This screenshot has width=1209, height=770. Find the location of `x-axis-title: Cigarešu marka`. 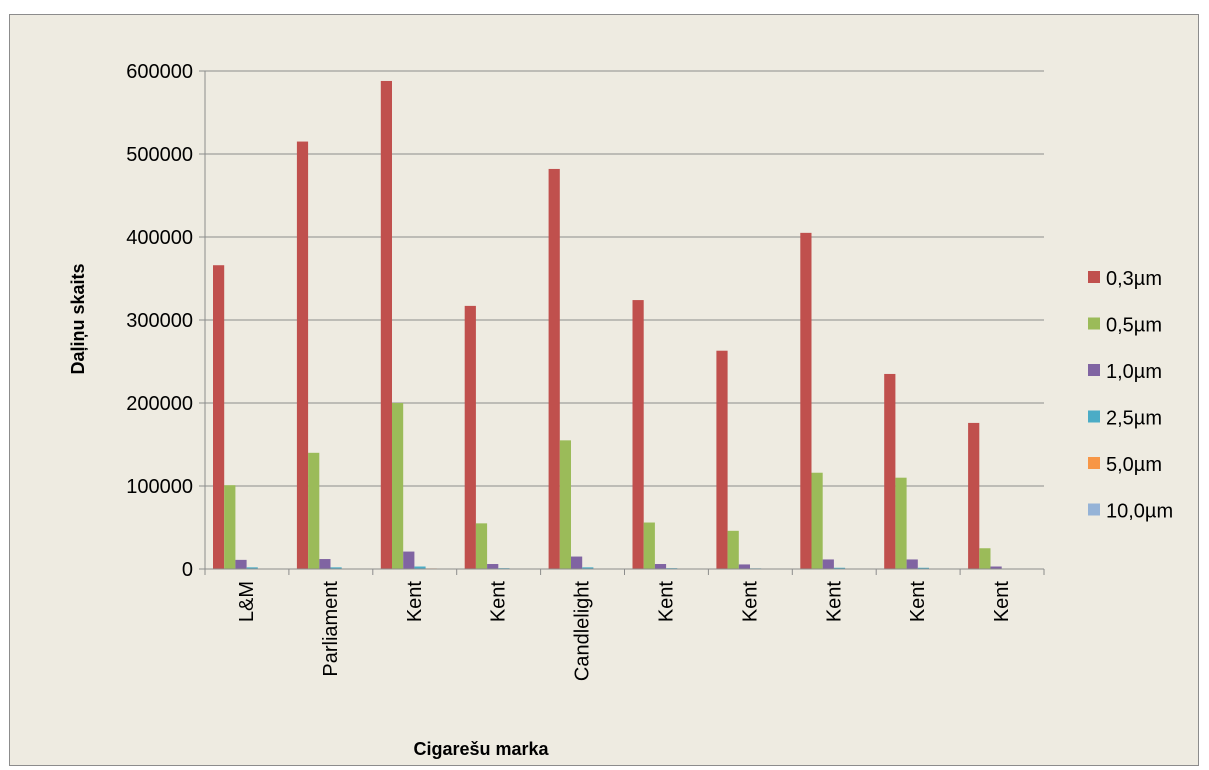

x-axis-title: Cigarešu marka is located at coordinates (481, 749).